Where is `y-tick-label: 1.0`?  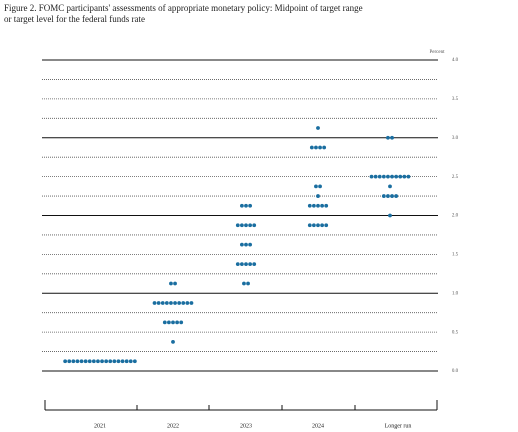
y-tick-label: 1.0 is located at coordinates (455, 293).